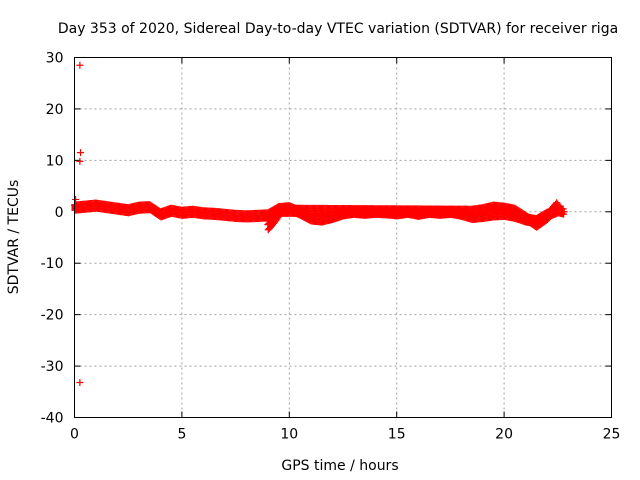  What do you see at coordinates (504, 435) in the screenshot?
I see `x-tick-label: 20` at bounding box center [504, 435].